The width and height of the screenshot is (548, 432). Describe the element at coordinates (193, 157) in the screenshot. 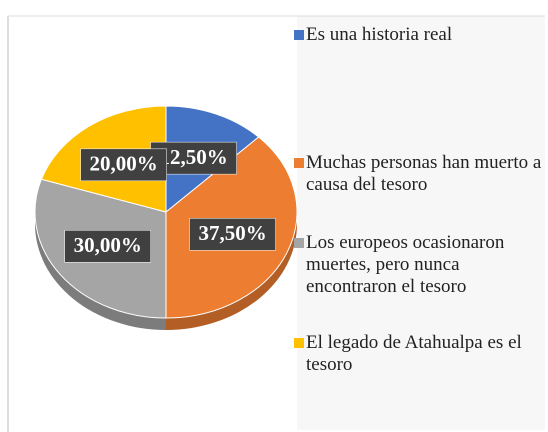

I see `data-label-text: 12,50%` at that location.